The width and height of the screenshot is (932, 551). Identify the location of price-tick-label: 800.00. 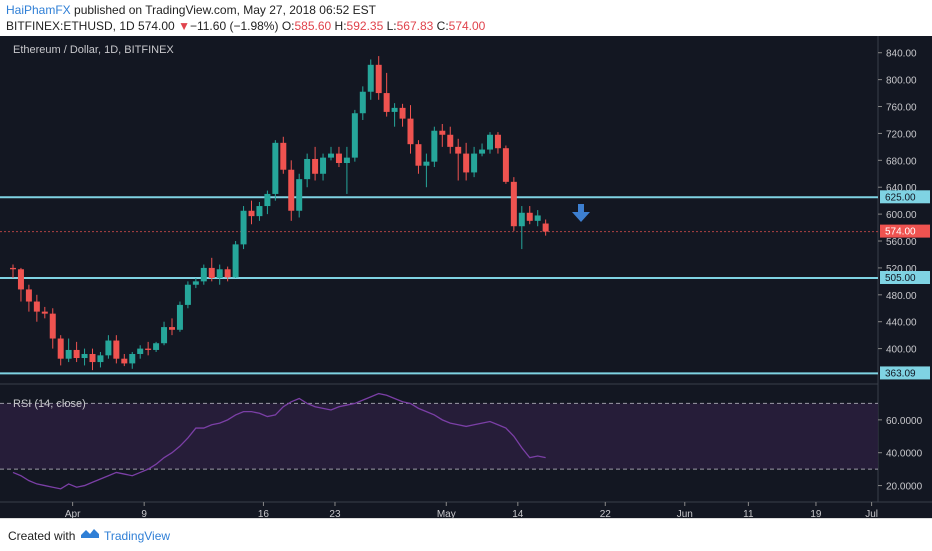
(901, 81).